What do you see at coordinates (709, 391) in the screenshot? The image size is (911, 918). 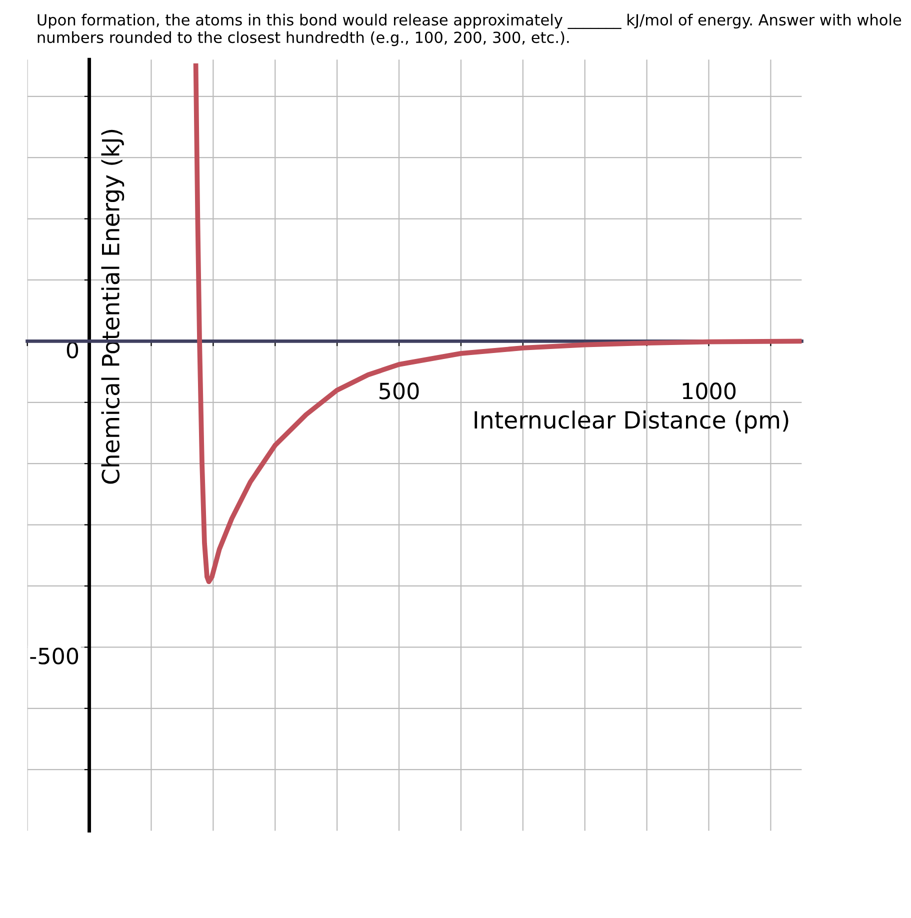 I see `x-tick-label: 1000` at bounding box center [709, 391].